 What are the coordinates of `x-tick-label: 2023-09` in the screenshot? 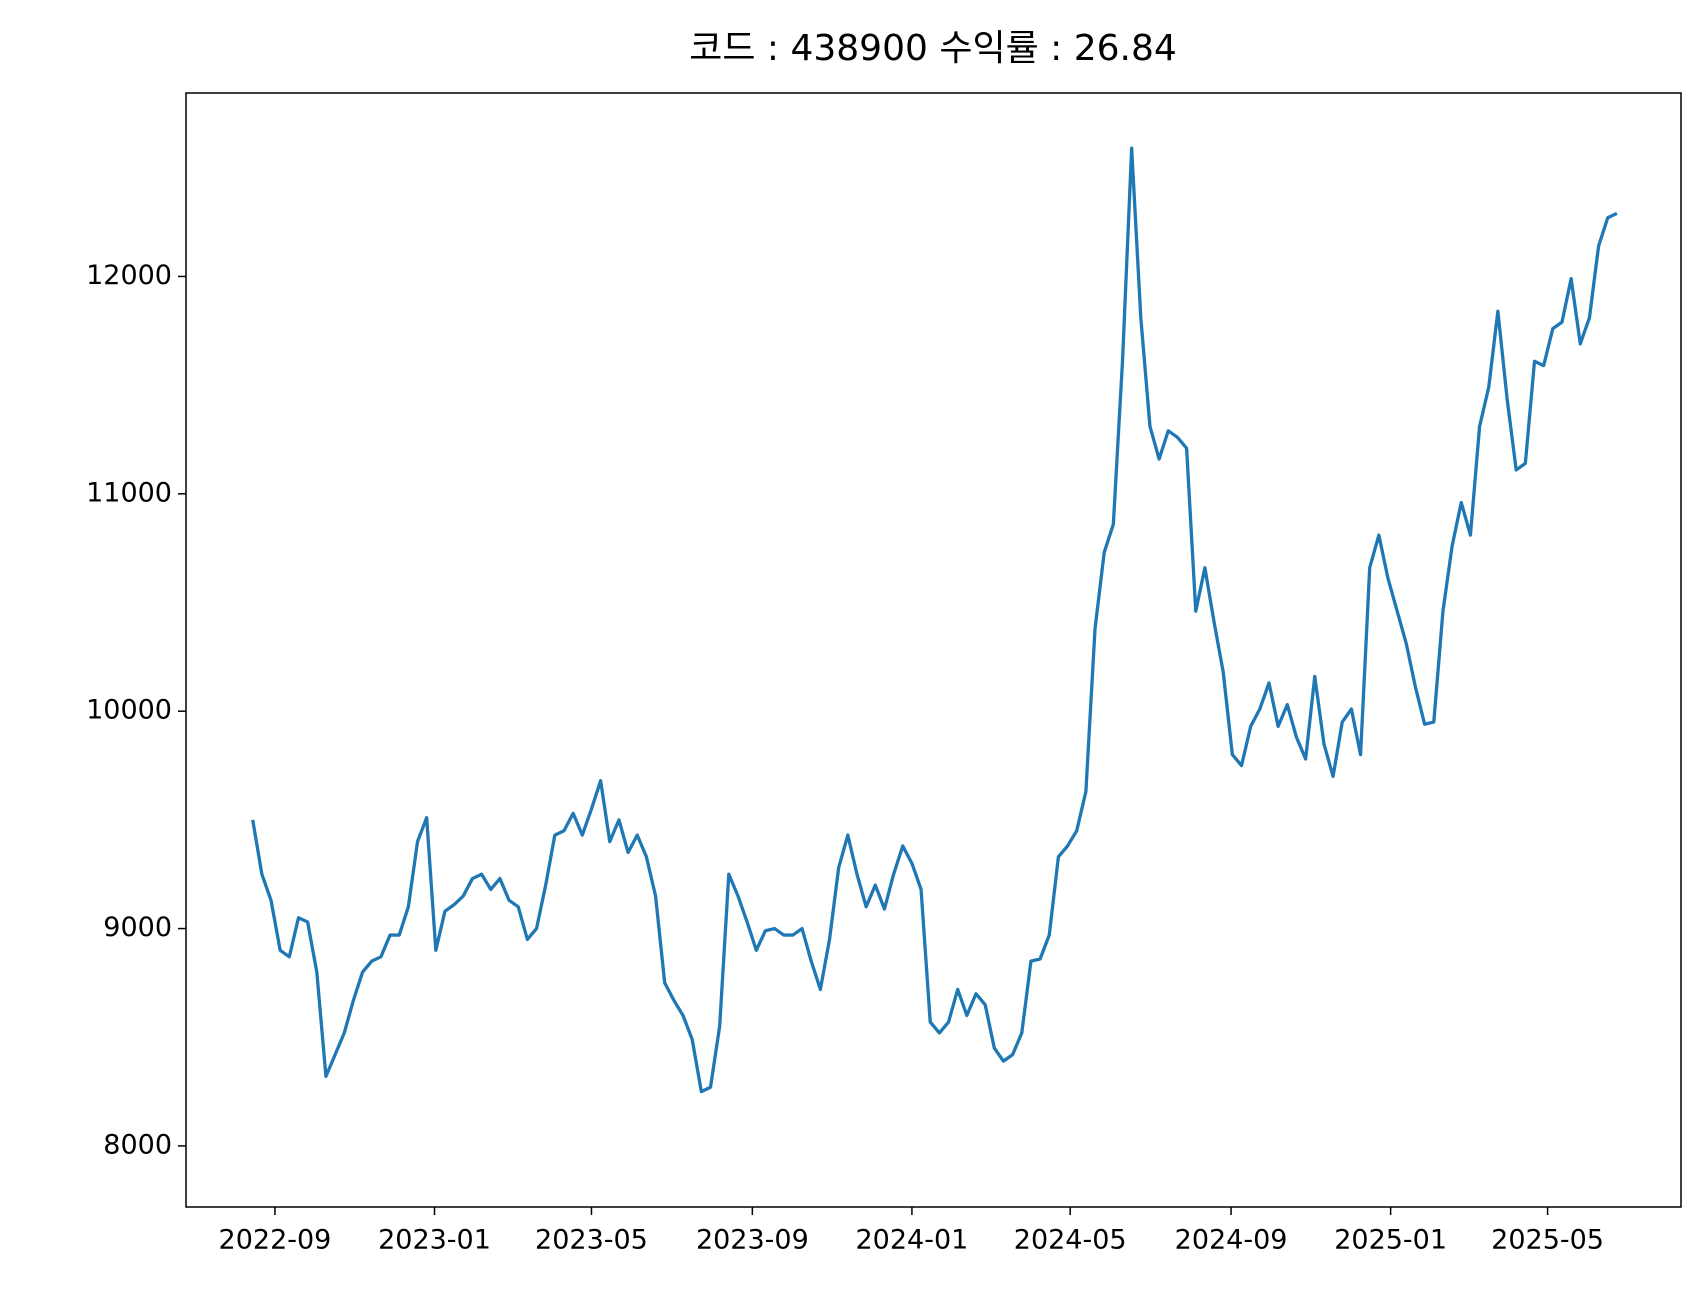 It's located at (752, 1240).